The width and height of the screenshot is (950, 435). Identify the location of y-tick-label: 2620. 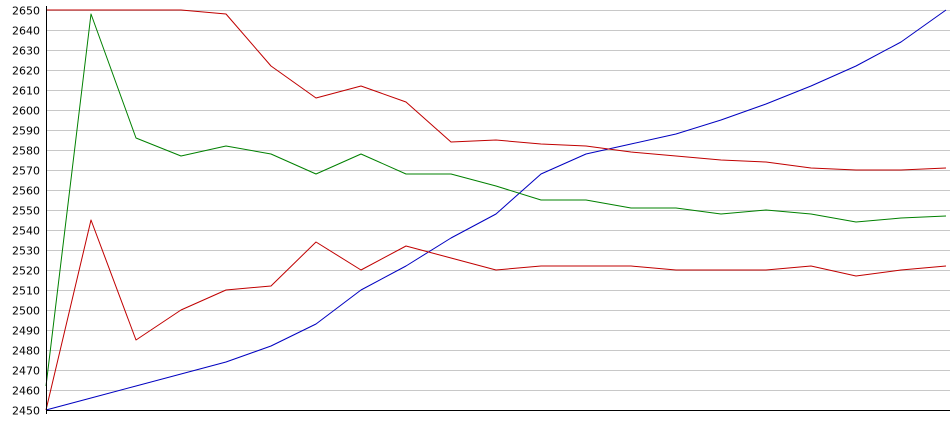
(26, 71).